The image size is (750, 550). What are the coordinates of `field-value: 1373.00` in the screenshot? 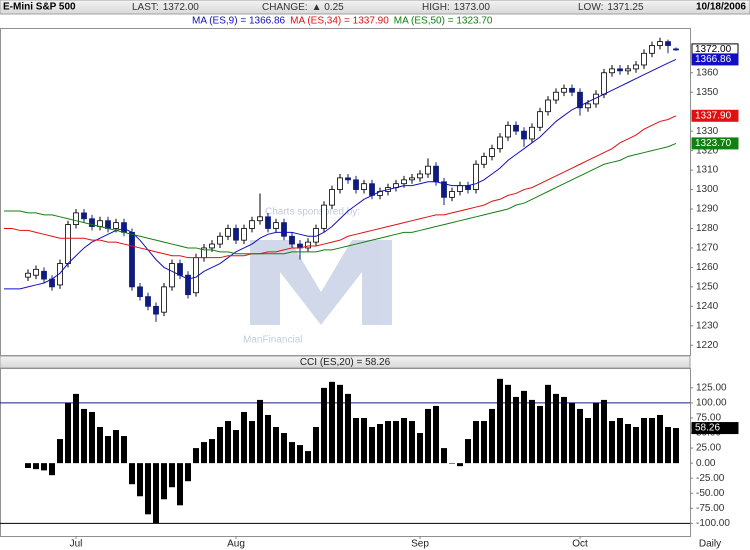 It's located at (472, 7).